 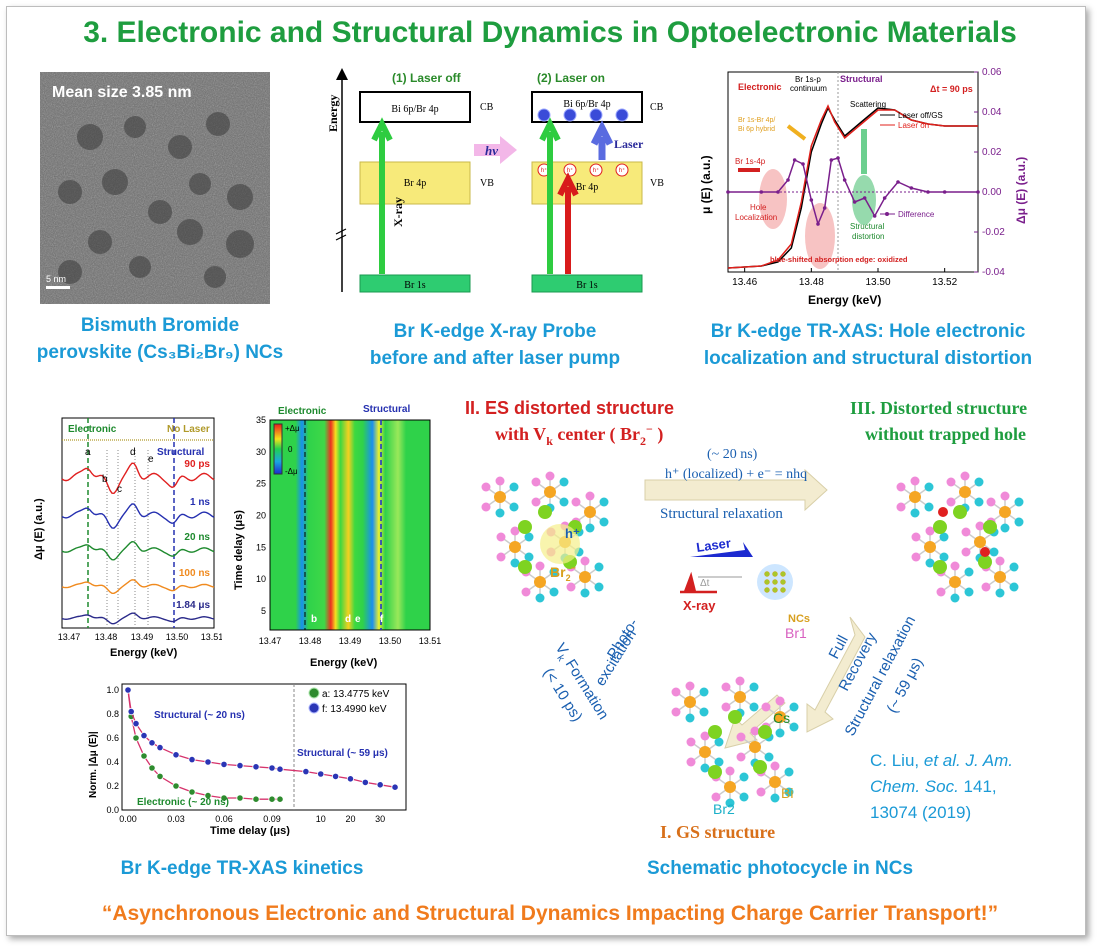 What do you see at coordinates (839, 259) in the screenshot?
I see `blue-shift-label: blue-shifted absorption edge: oxidized` at bounding box center [839, 259].